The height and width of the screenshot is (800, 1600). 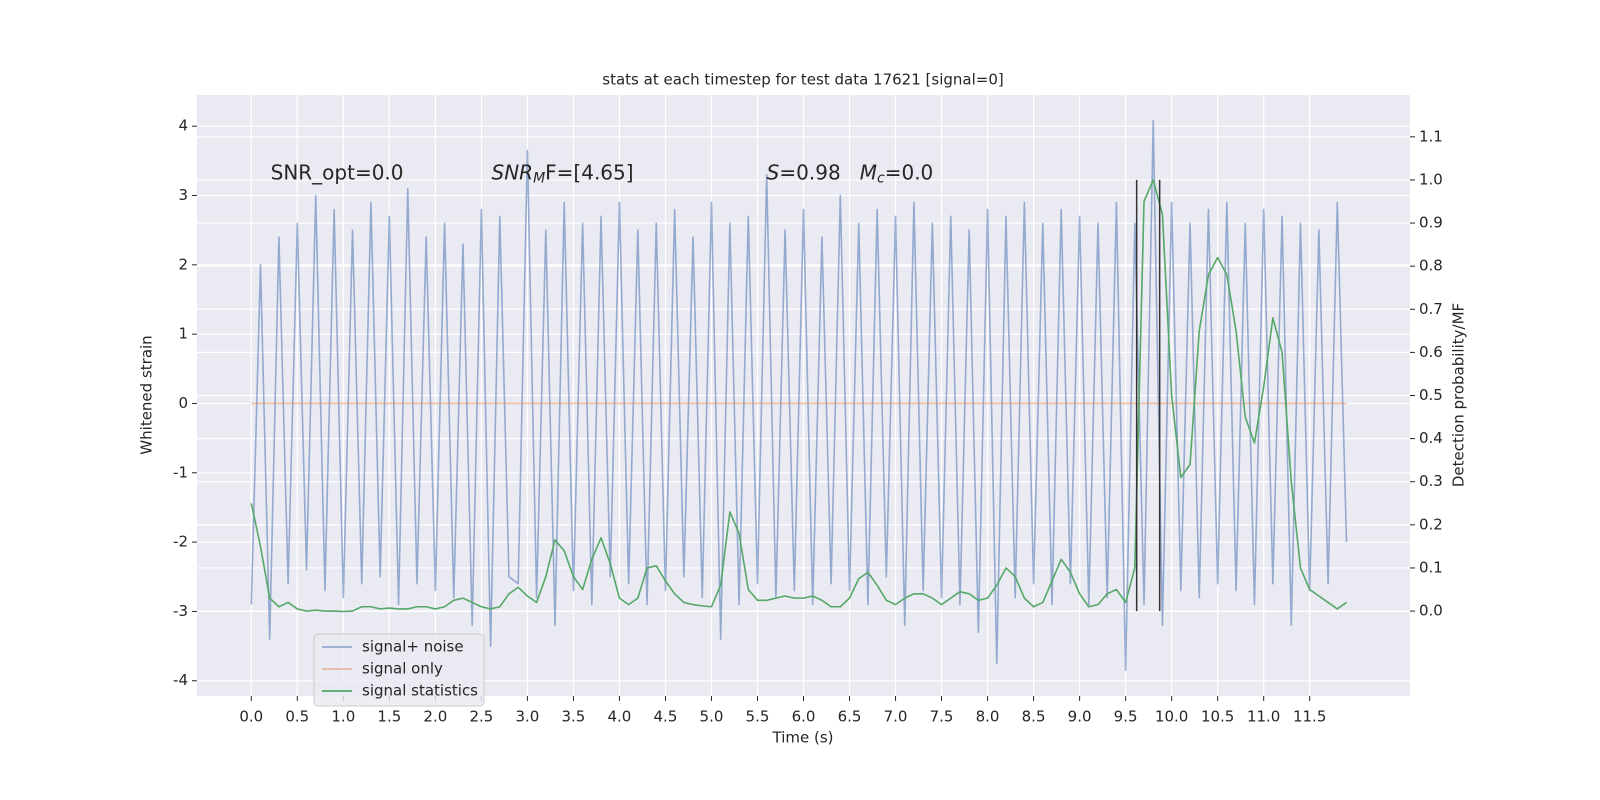 I want to click on y2-tick-label: 1.0, so click(x=1431, y=179).